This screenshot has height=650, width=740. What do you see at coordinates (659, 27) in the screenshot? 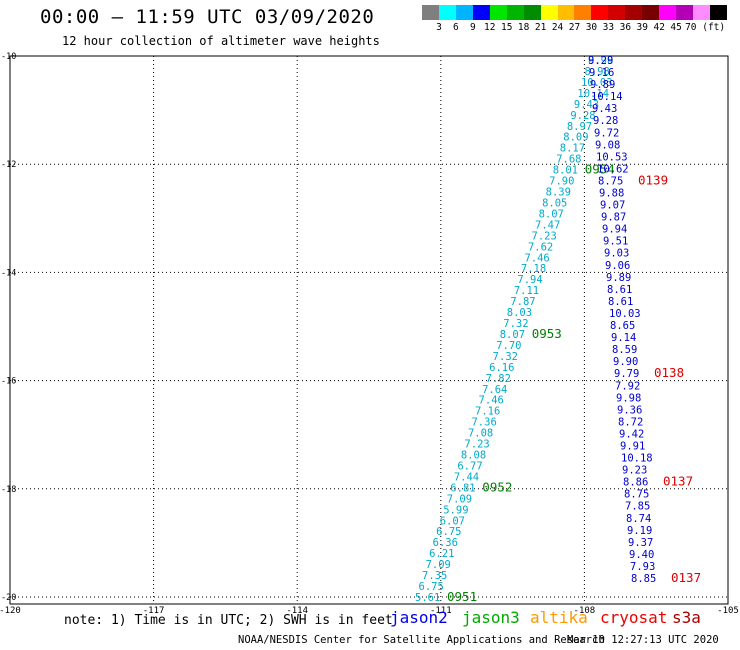
I see `color-scale-label: 42` at bounding box center [659, 27].